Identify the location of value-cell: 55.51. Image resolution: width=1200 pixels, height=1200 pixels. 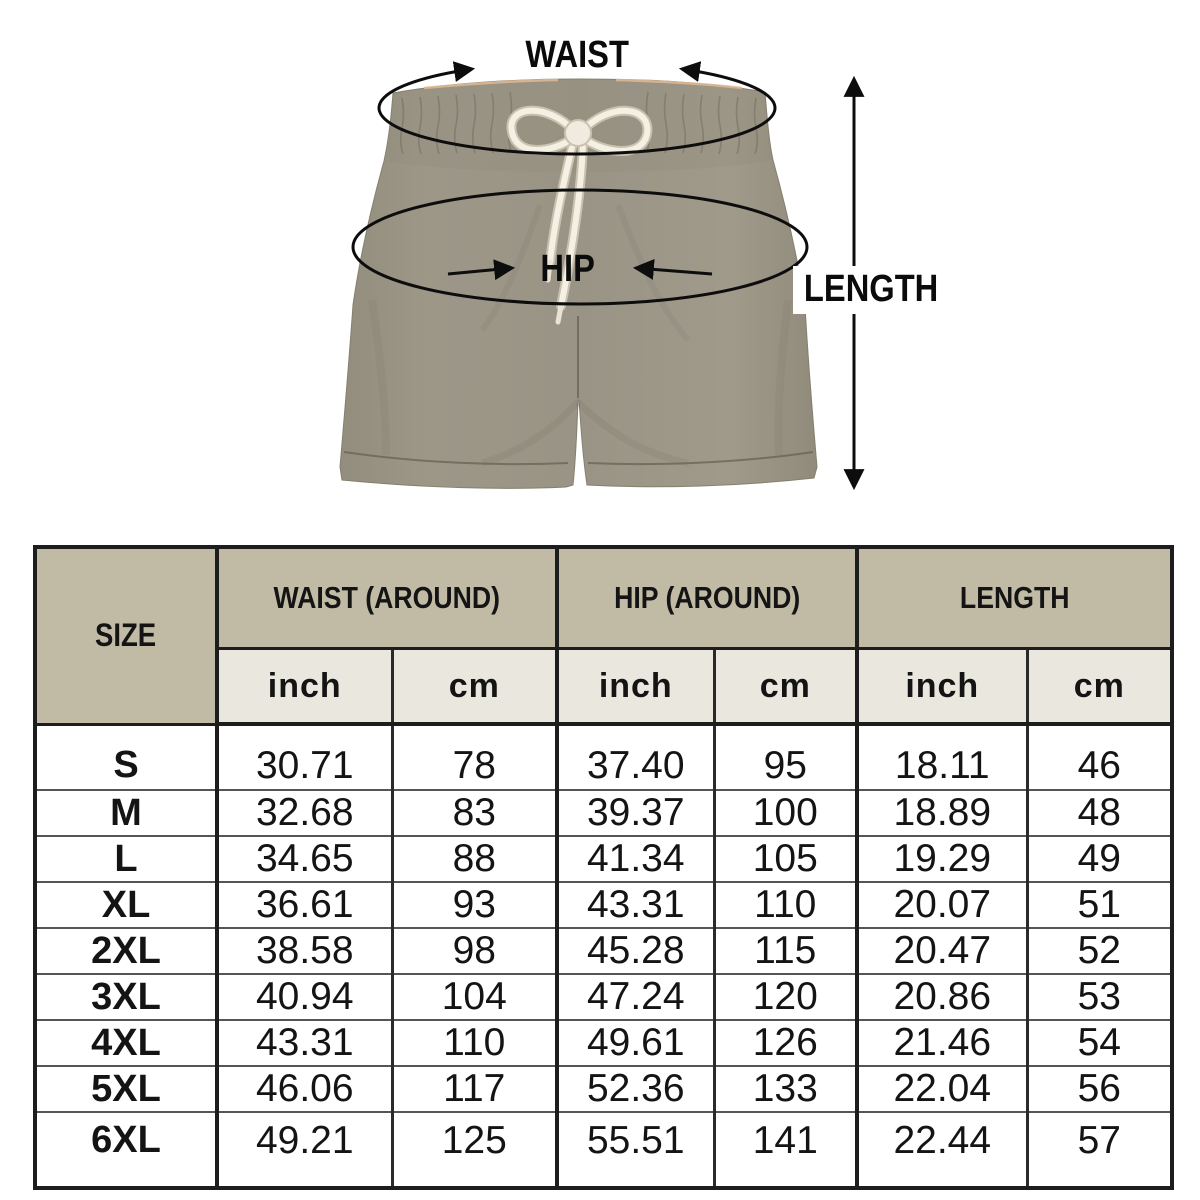
(635, 1149).